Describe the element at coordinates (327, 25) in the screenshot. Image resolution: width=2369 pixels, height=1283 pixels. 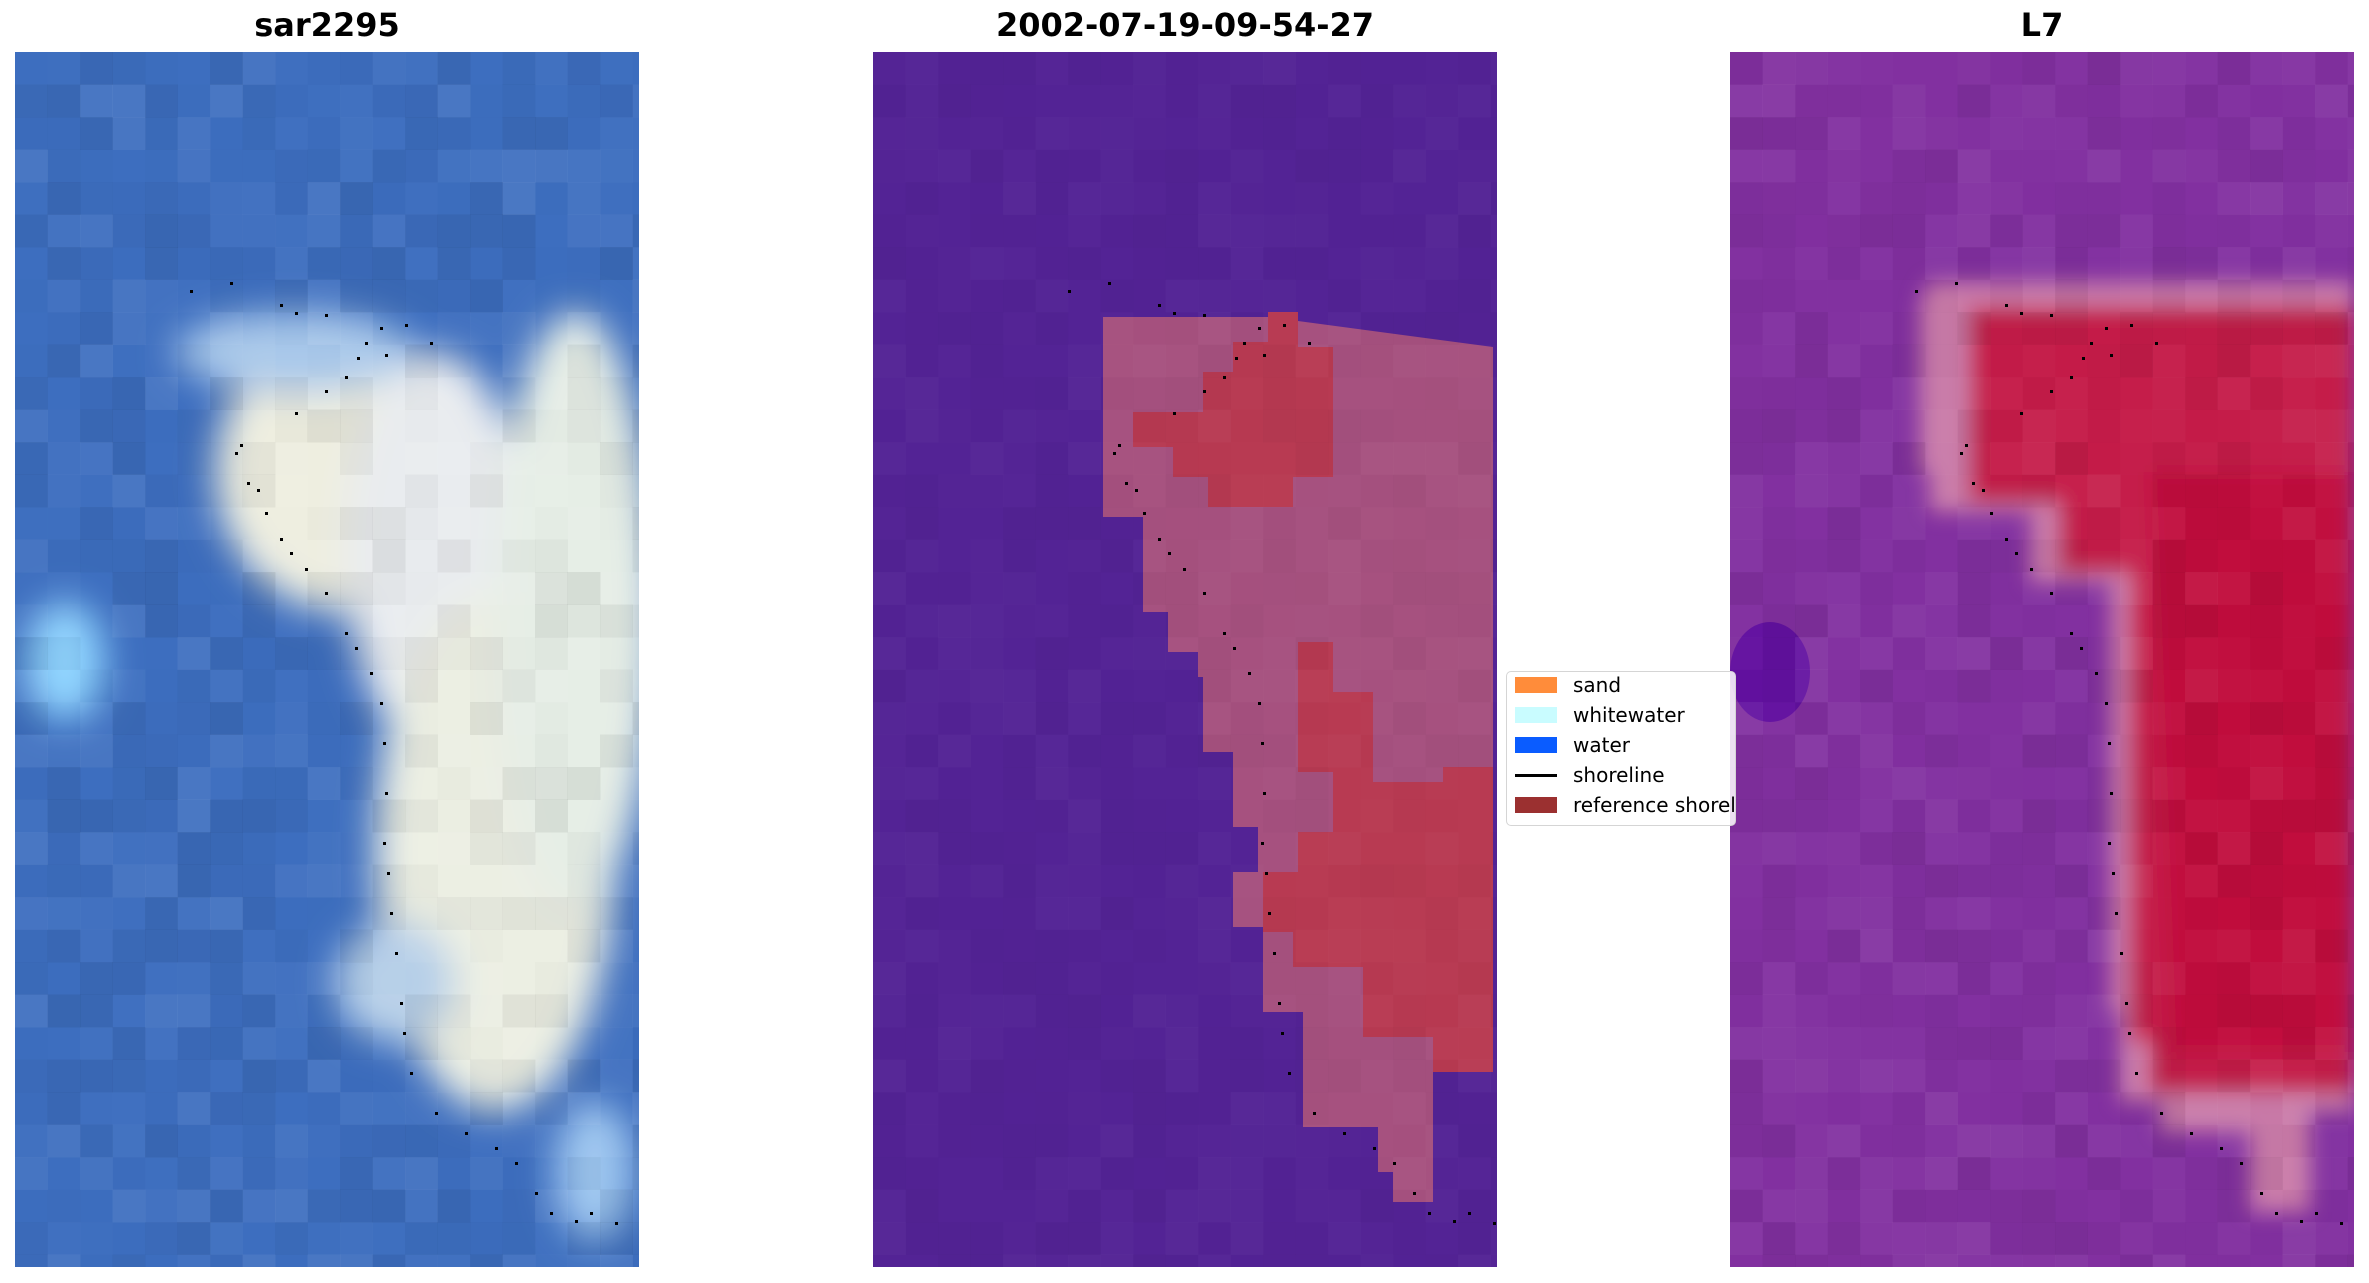
I see `panel-title-rgb: sar2295` at that location.